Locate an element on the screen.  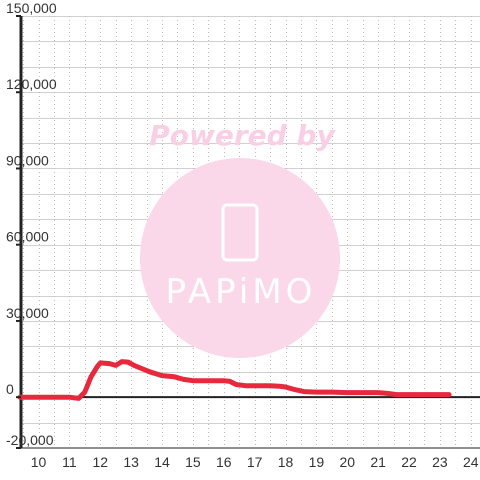
phone-icon is located at coordinates (240, 232).